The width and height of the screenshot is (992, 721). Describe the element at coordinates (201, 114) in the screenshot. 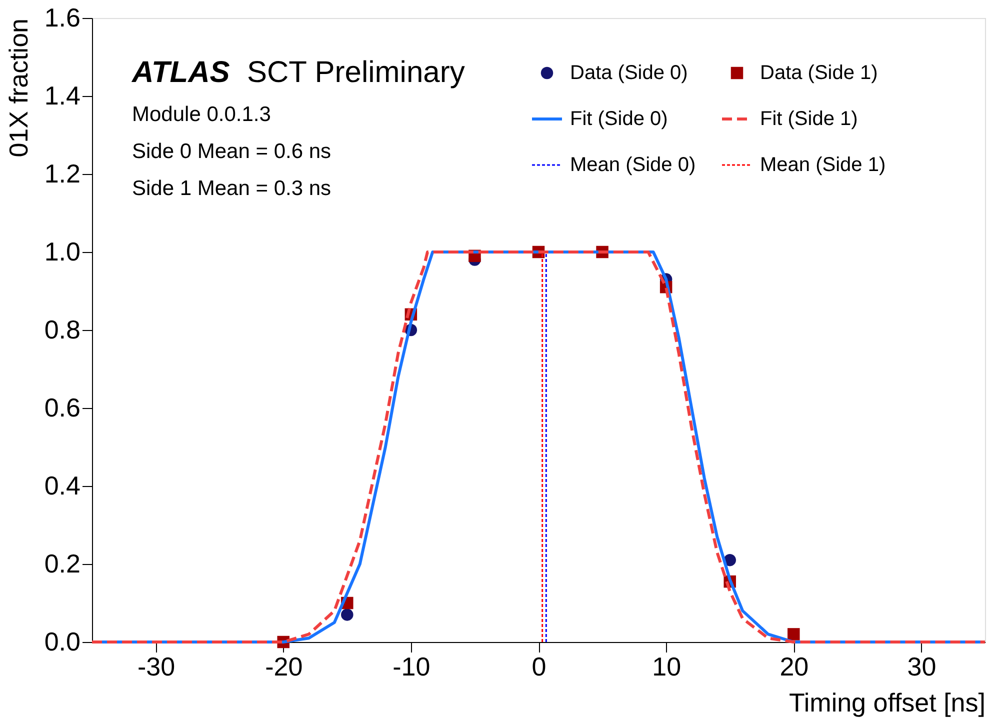

I see `annotation: Module 0.0.1.3` at that location.